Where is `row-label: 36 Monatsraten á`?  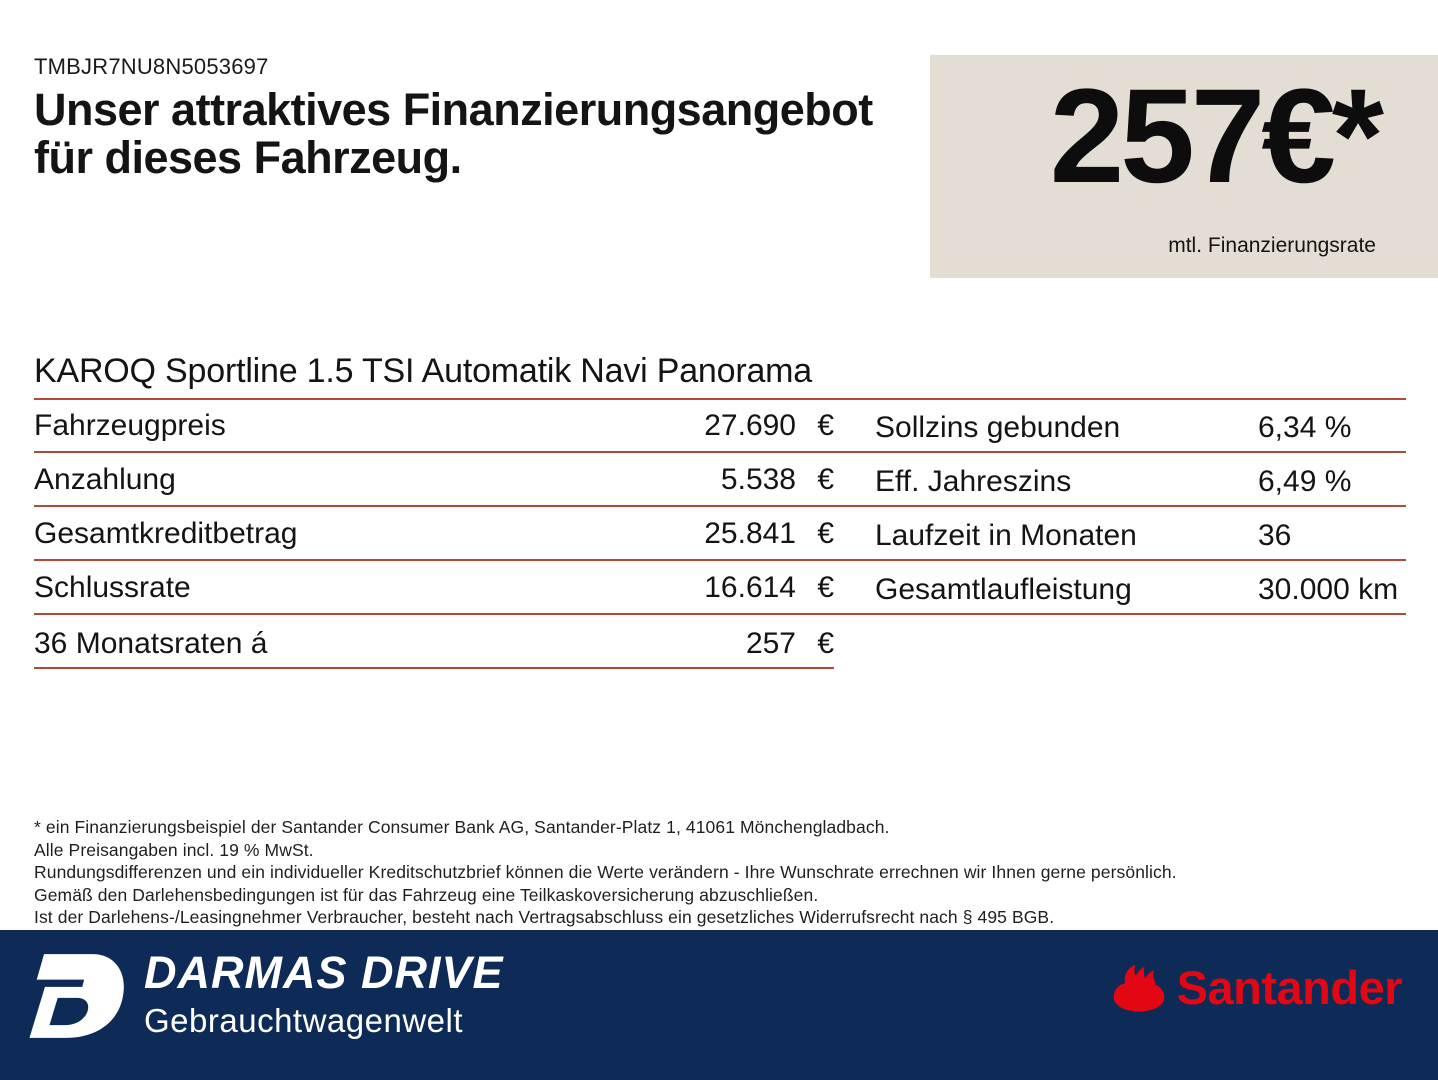 row-label: 36 Monatsraten á is located at coordinates (151, 643).